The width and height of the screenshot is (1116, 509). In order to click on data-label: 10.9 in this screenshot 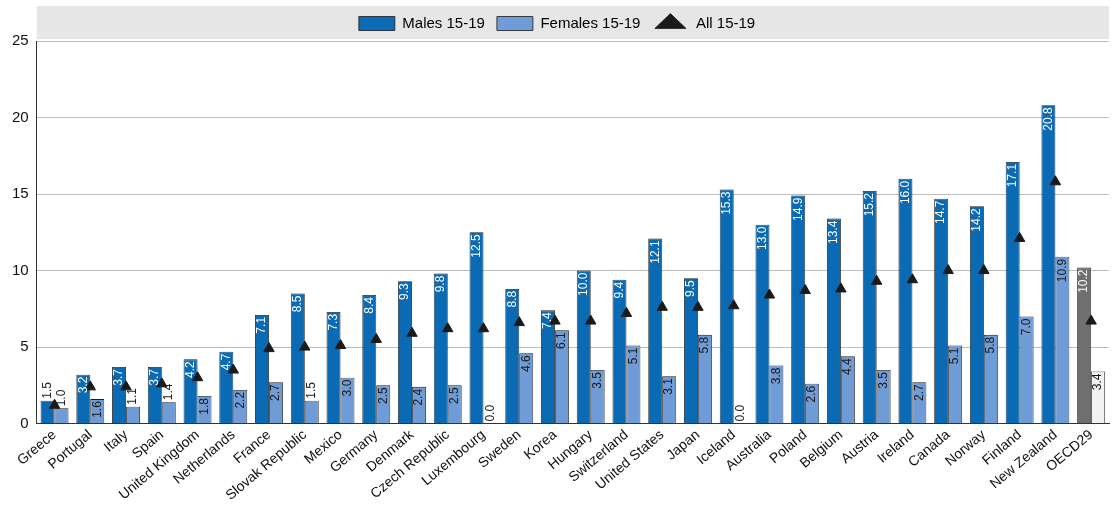, I will do `click(1061, 270)`.